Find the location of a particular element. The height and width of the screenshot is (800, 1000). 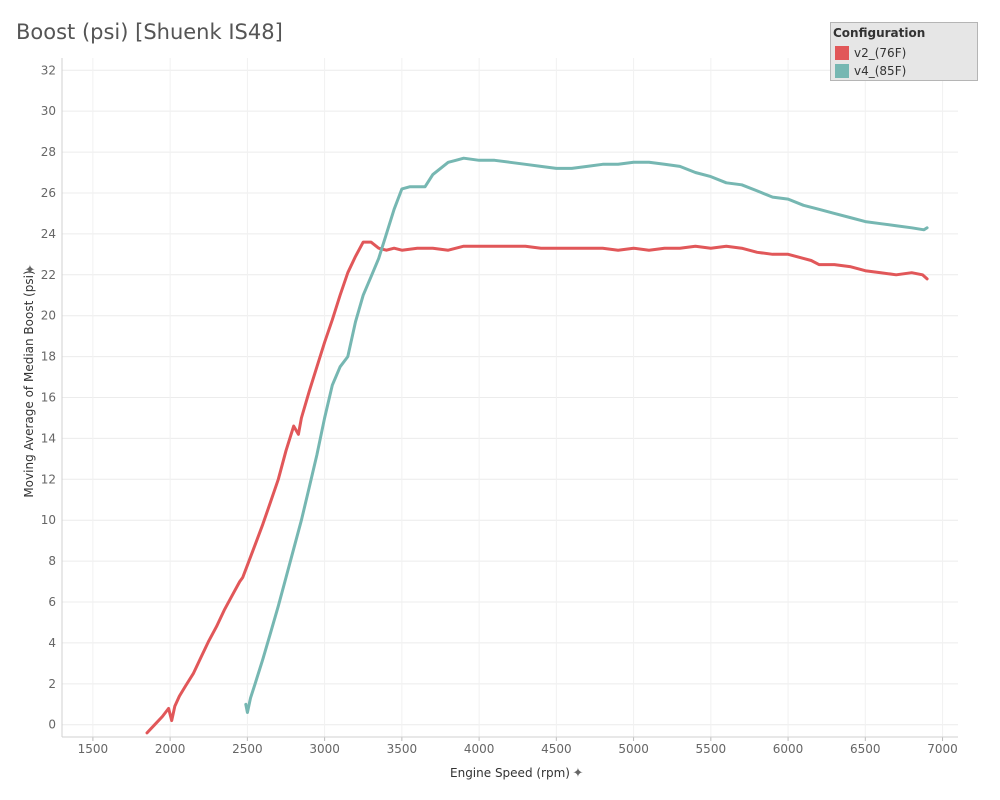

y-axis-label: Moving Average of Median Boost (psi) is located at coordinates (29, 383).